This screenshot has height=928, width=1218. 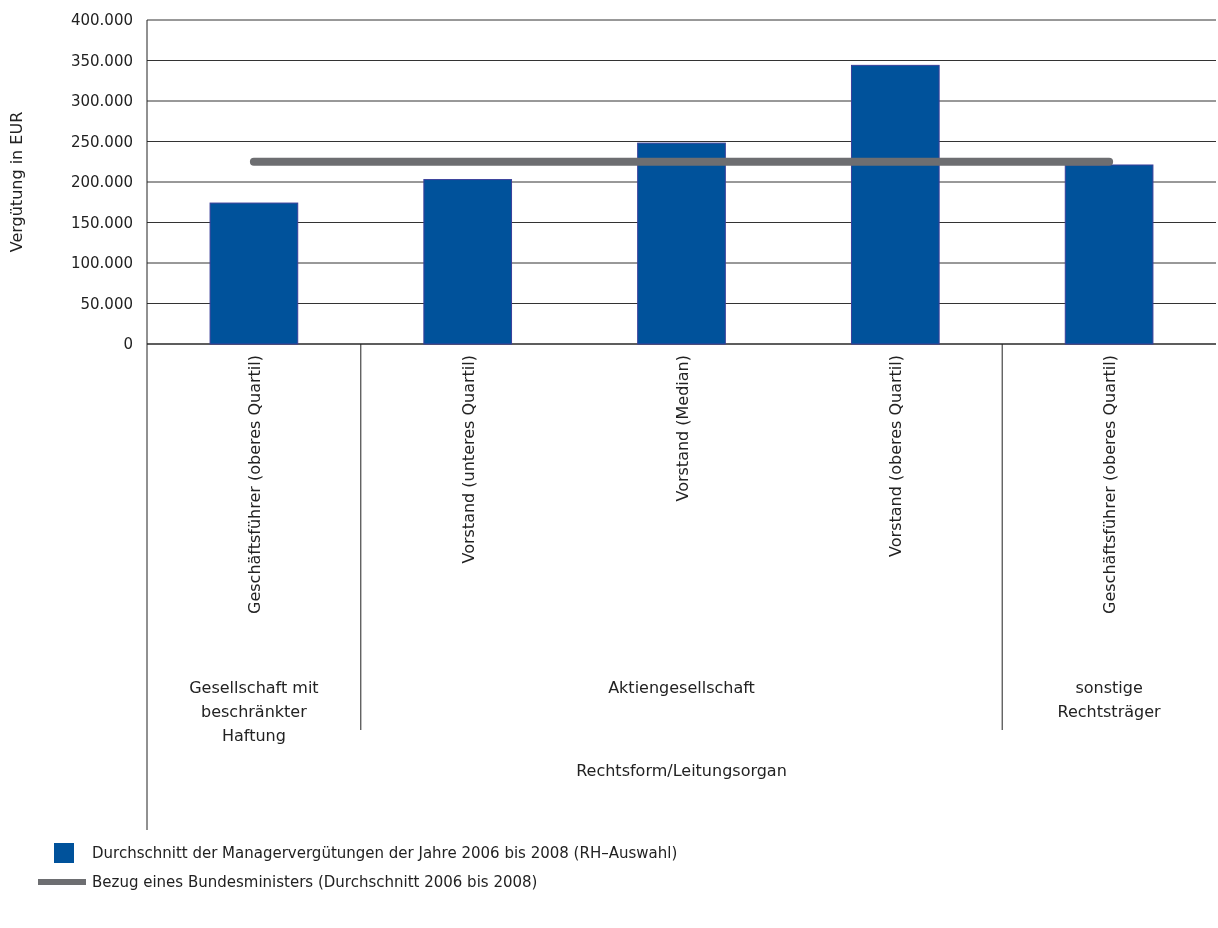 What do you see at coordinates (101, 182) in the screenshot?
I see `y-tick-label: 200.000` at bounding box center [101, 182].